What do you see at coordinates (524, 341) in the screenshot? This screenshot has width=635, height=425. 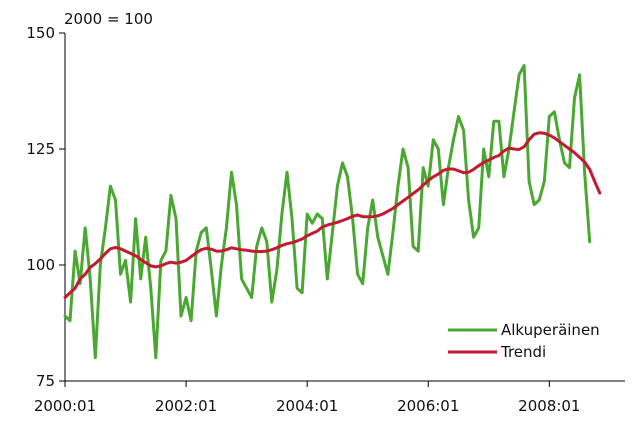 I see `legend: Alkuperäinen Trendi` at bounding box center [524, 341].